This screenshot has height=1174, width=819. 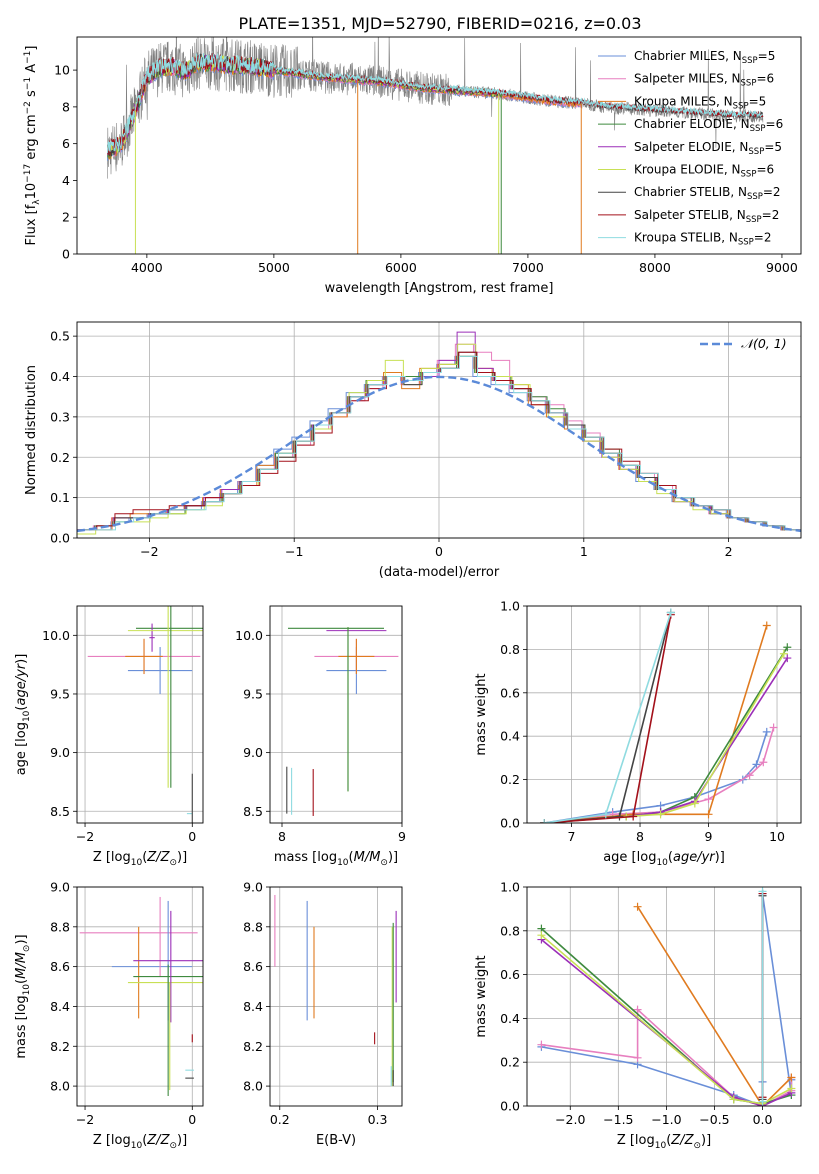 What do you see at coordinates (584, 551) in the screenshot?
I see `x-tick-label: 1` at bounding box center [584, 551].